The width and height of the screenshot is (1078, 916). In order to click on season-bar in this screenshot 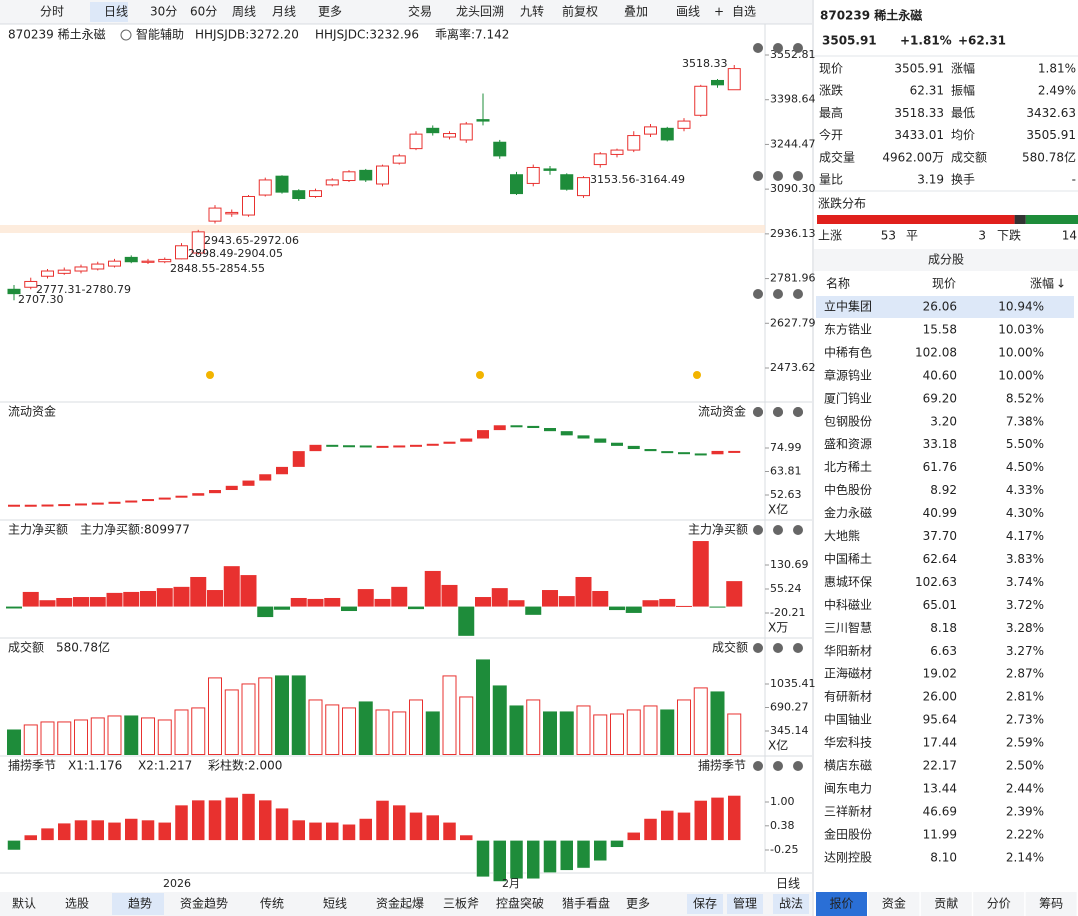, I will do `click(98, 830)`.